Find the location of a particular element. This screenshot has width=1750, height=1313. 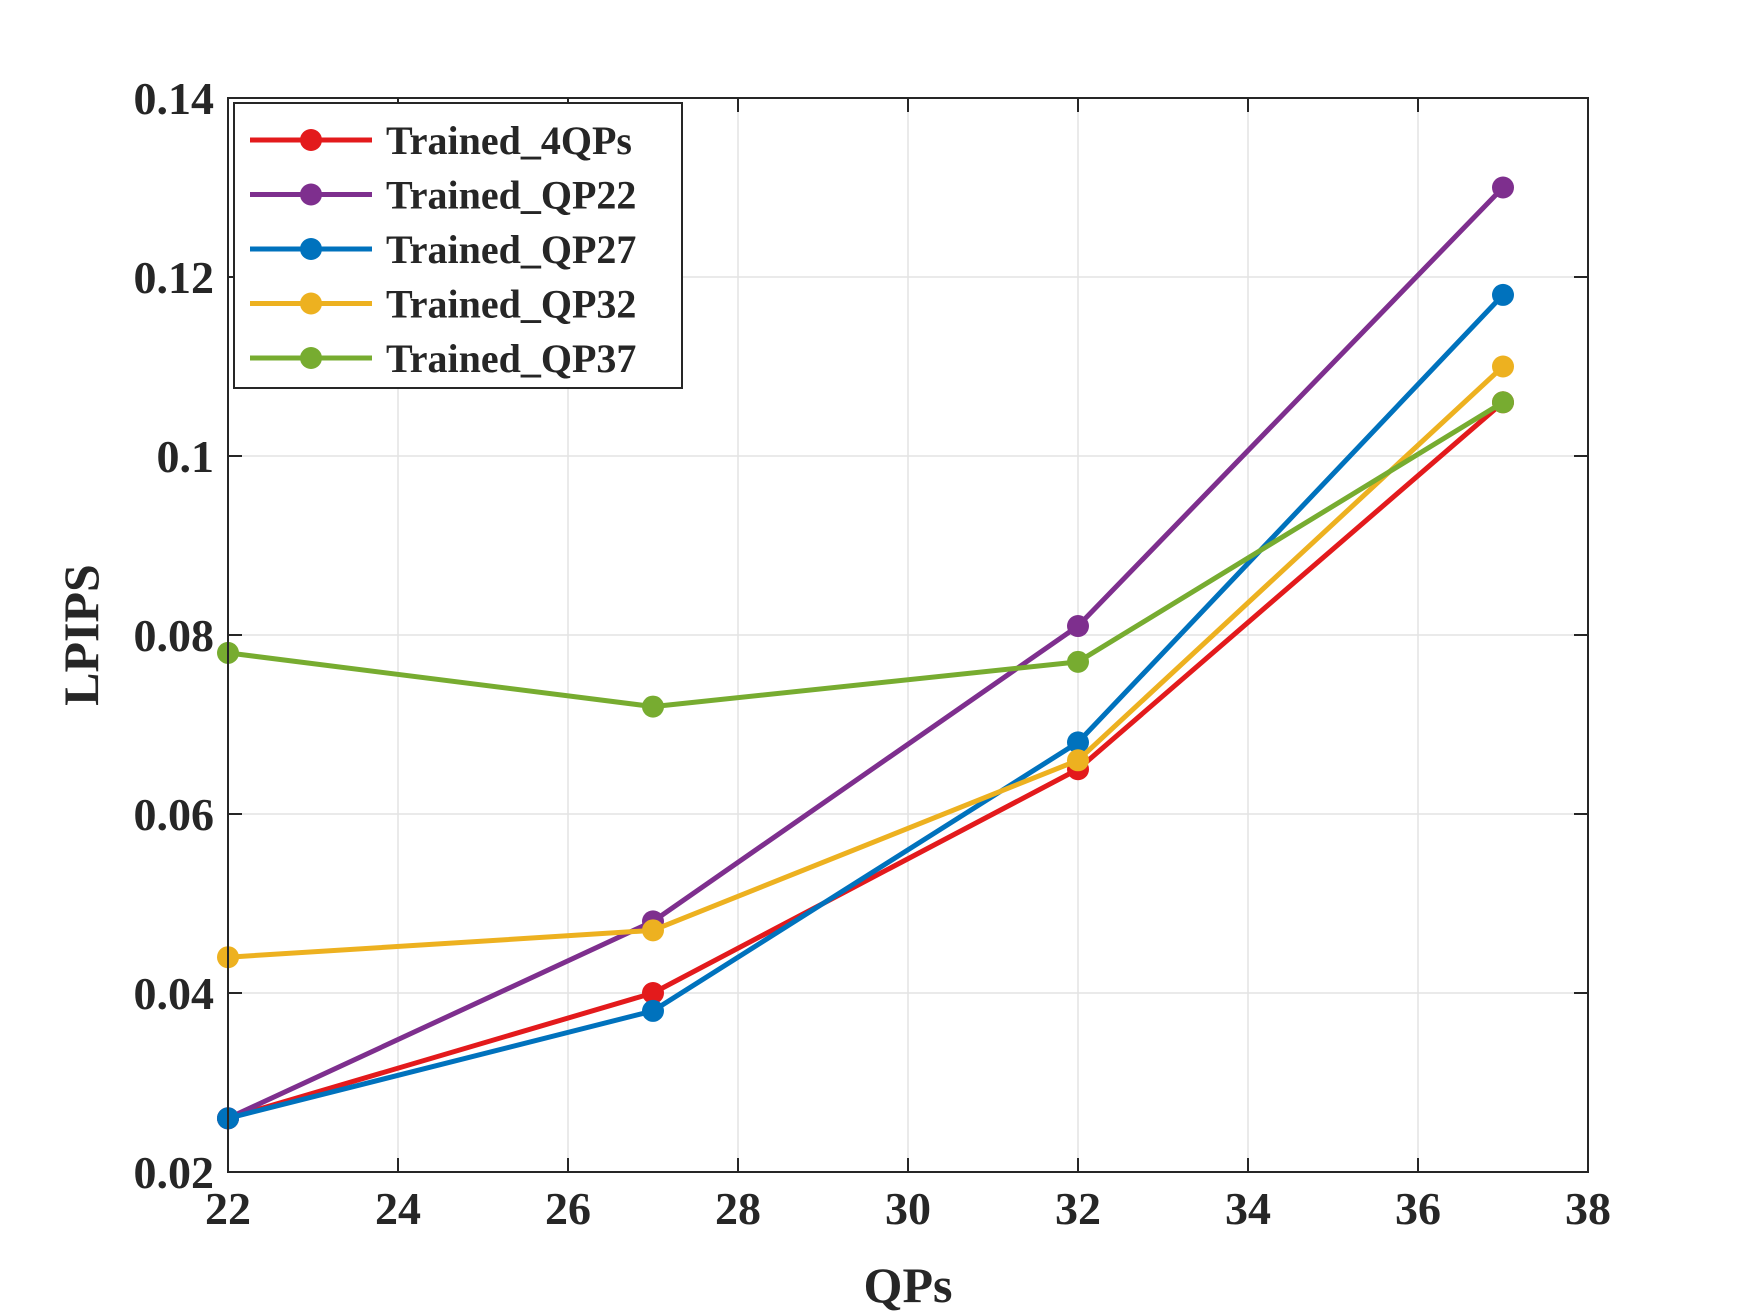

y-tick-label: 0.14 is located at coordinates (174, 98).